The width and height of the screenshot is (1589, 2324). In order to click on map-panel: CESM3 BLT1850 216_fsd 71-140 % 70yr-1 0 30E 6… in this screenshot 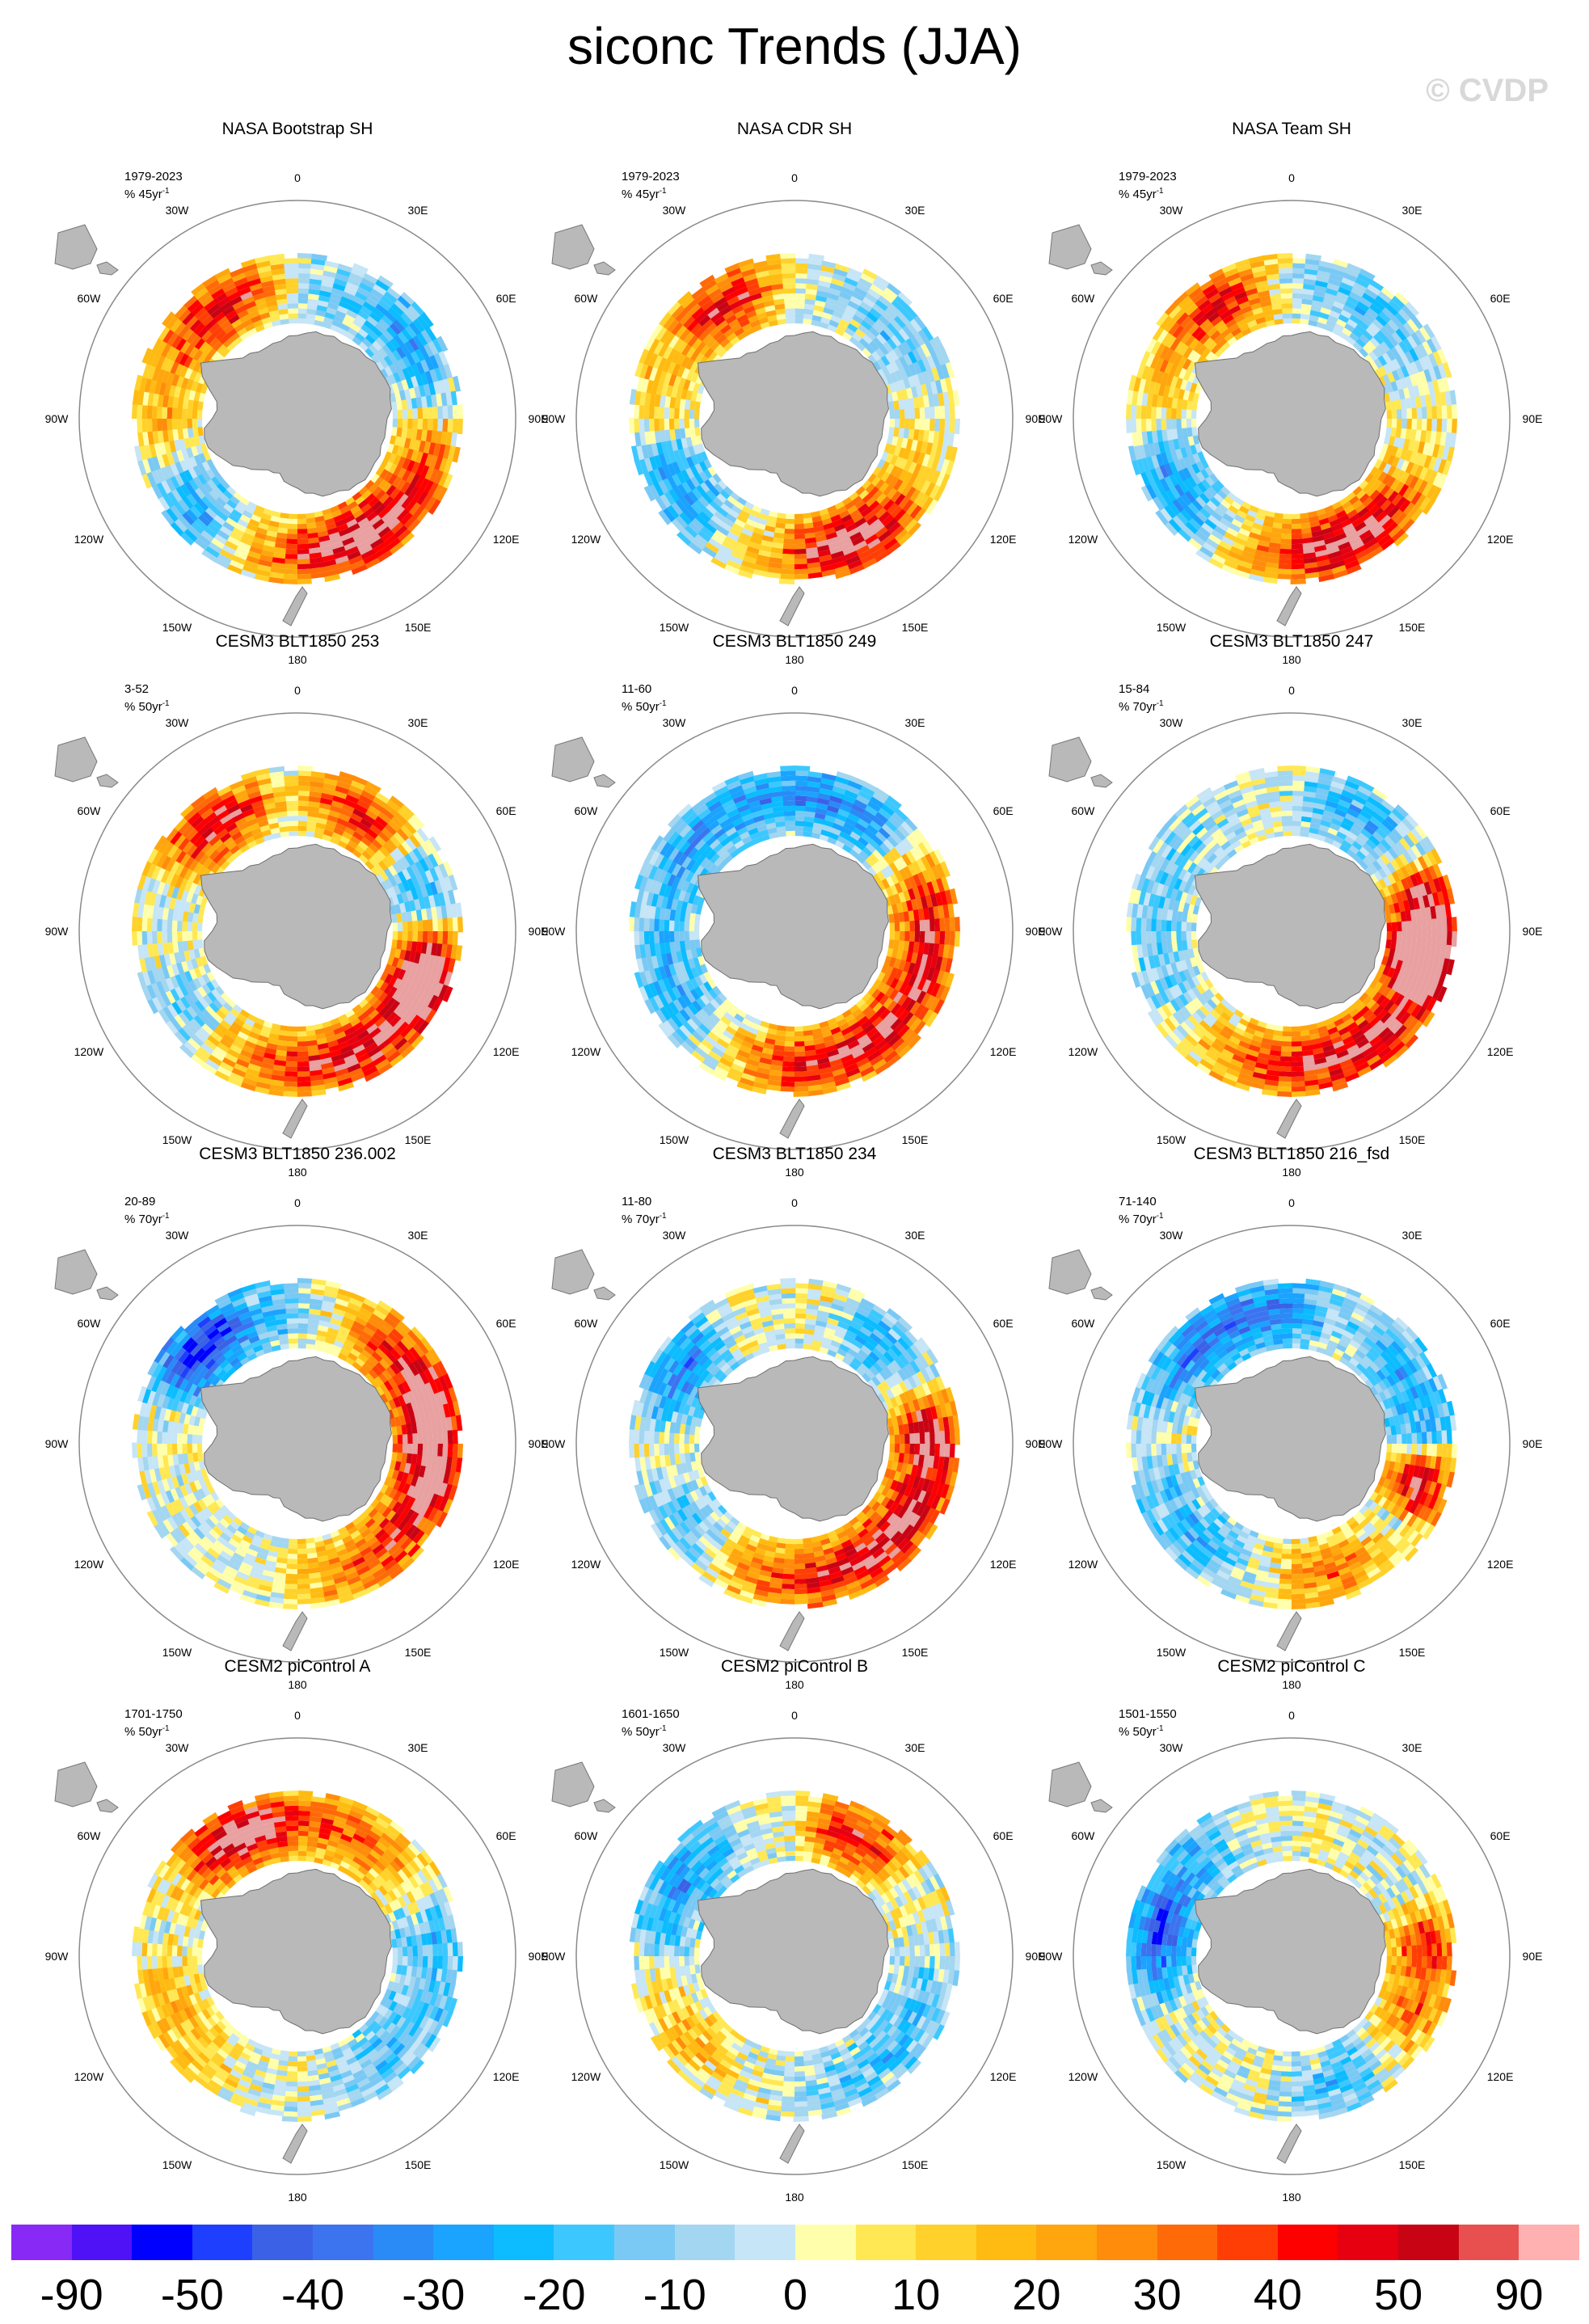, I will do `click(1292, 1418)`.